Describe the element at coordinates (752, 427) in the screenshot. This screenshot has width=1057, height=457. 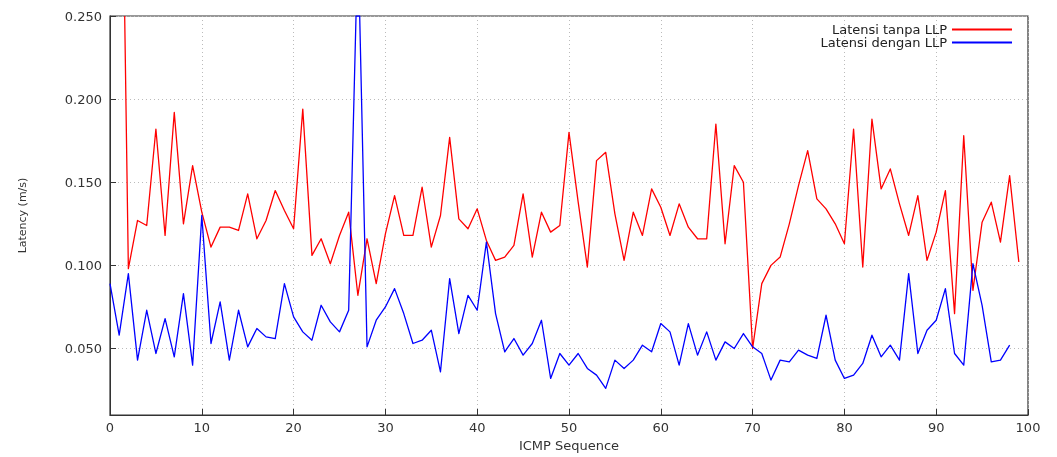
I see `x-tick-label: 70` at that location.